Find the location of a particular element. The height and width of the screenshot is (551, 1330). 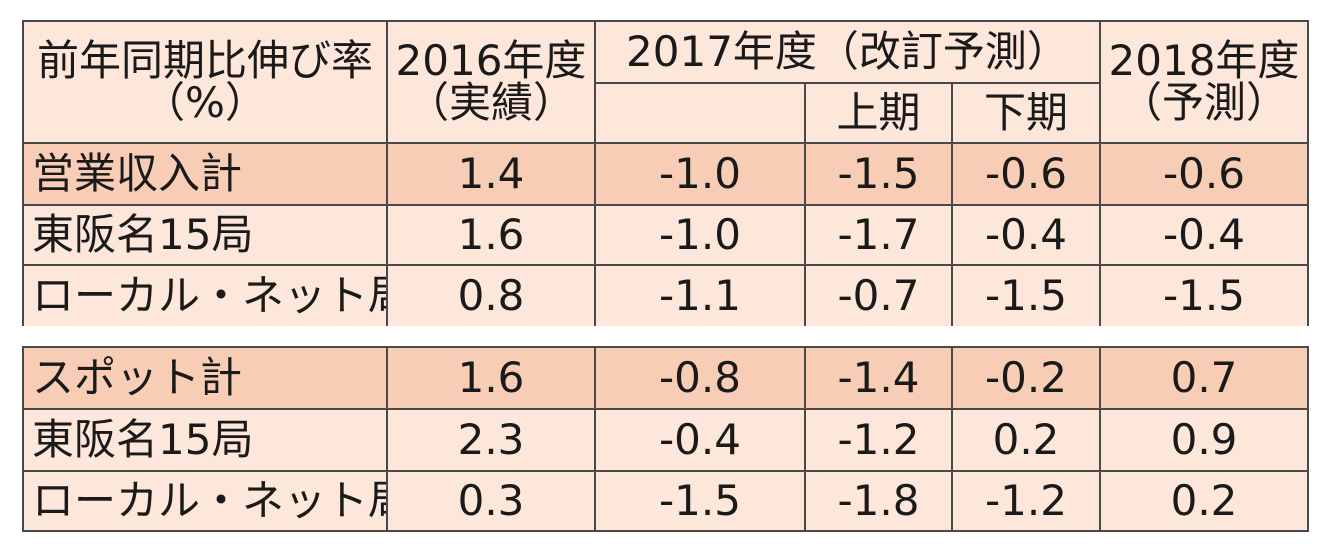

cell-2016: 1.4 is located at coordinates (491, 174).